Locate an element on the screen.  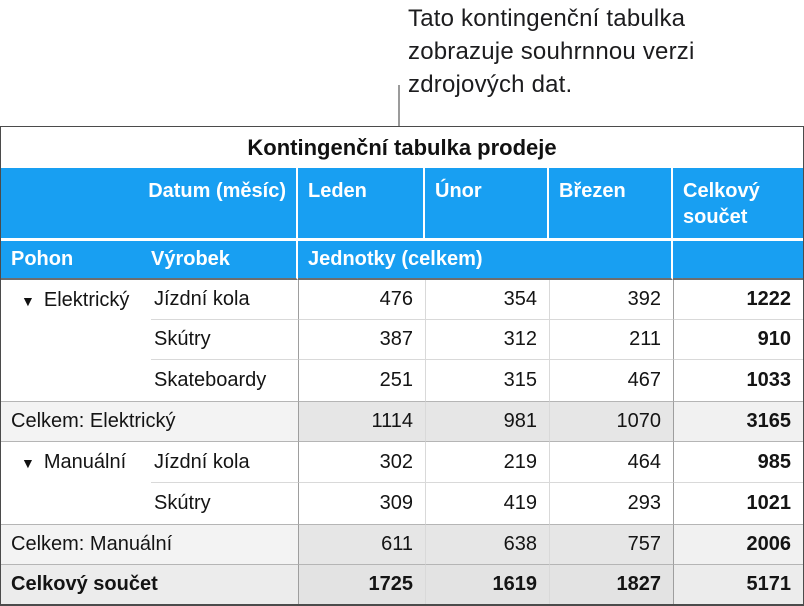
value-text: 910 is located at coordinates (774, 339).